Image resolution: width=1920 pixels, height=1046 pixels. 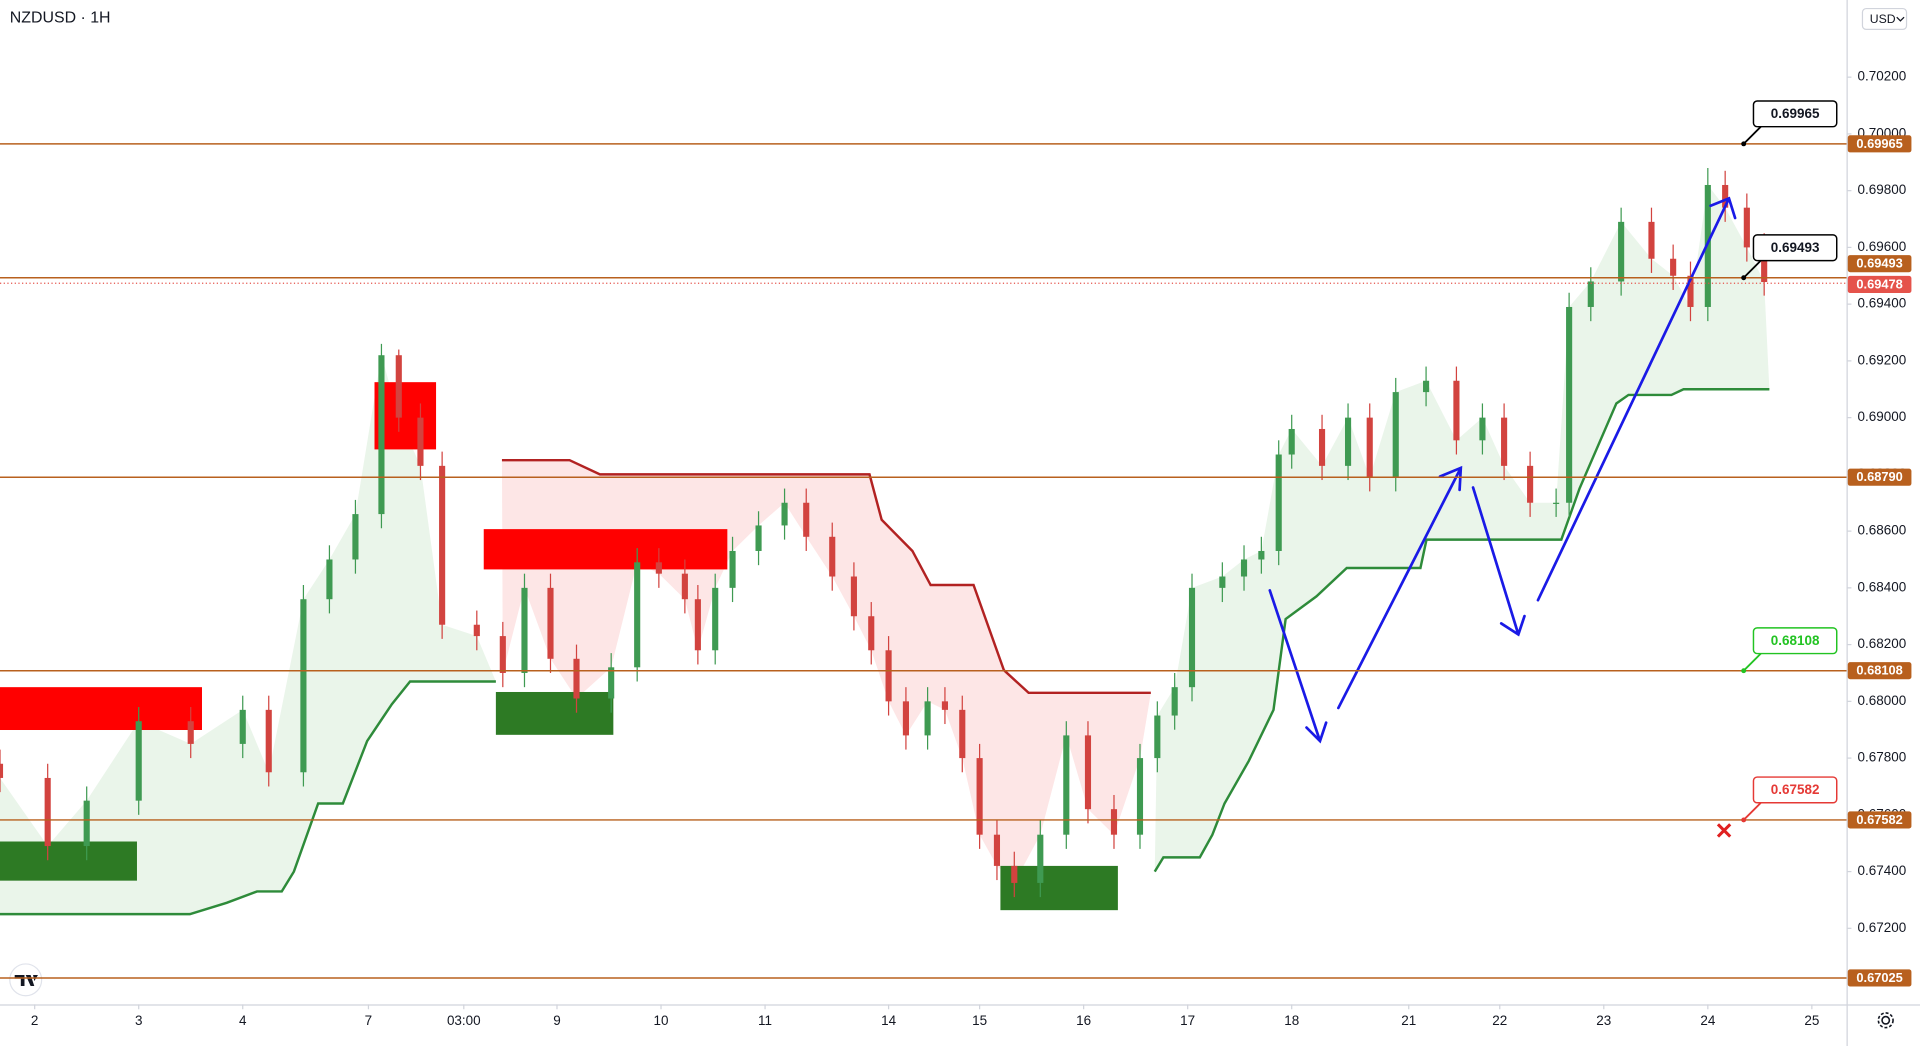 I want to click on y-tick-label: 0.69800, so click(x=1882, y=189).